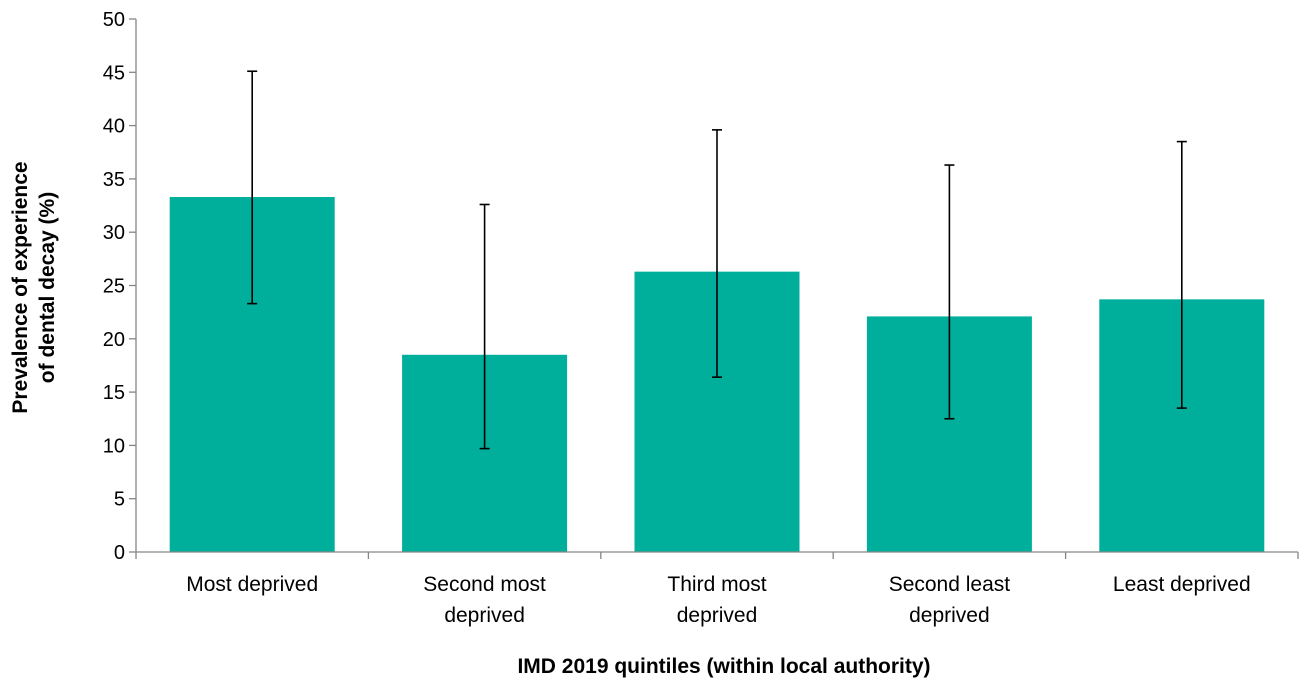  Describe the element at coordinates (484, 600) in the screenshot. I see `x-tick-label: Second most deprived` at that location.